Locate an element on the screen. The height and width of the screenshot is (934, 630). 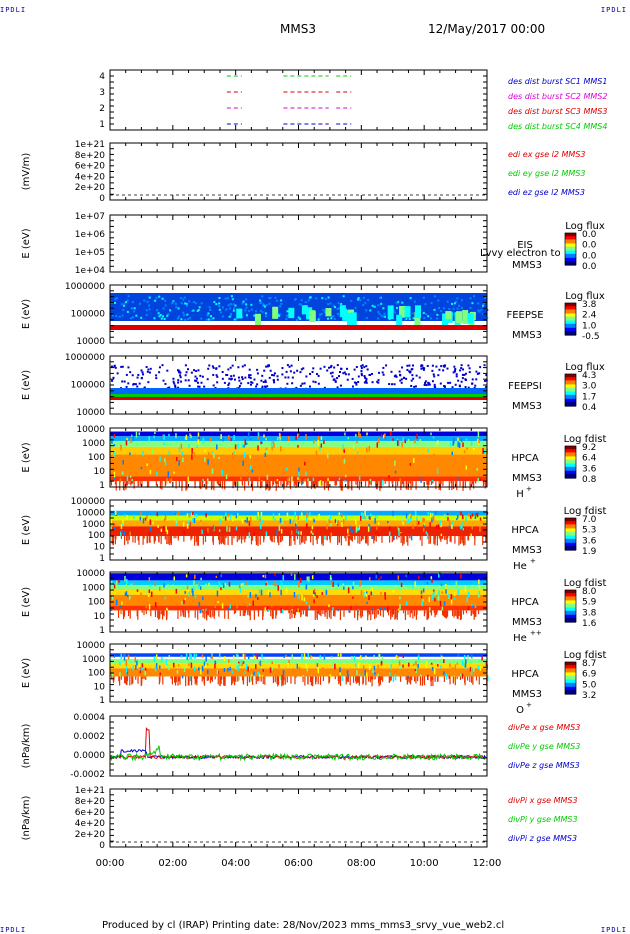
date-title: 12/May/2017 00:00 is located at coordinates (487, 29).